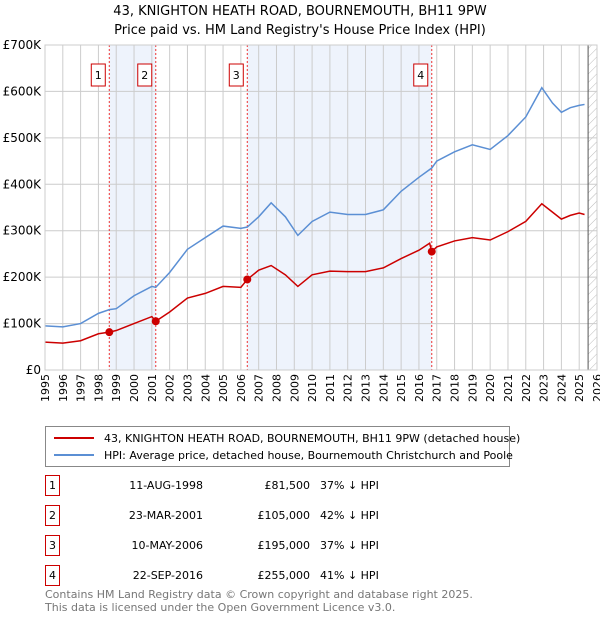 The image size is (600, 620). I want to click on sale-price: £81,500, so click(287, 485).